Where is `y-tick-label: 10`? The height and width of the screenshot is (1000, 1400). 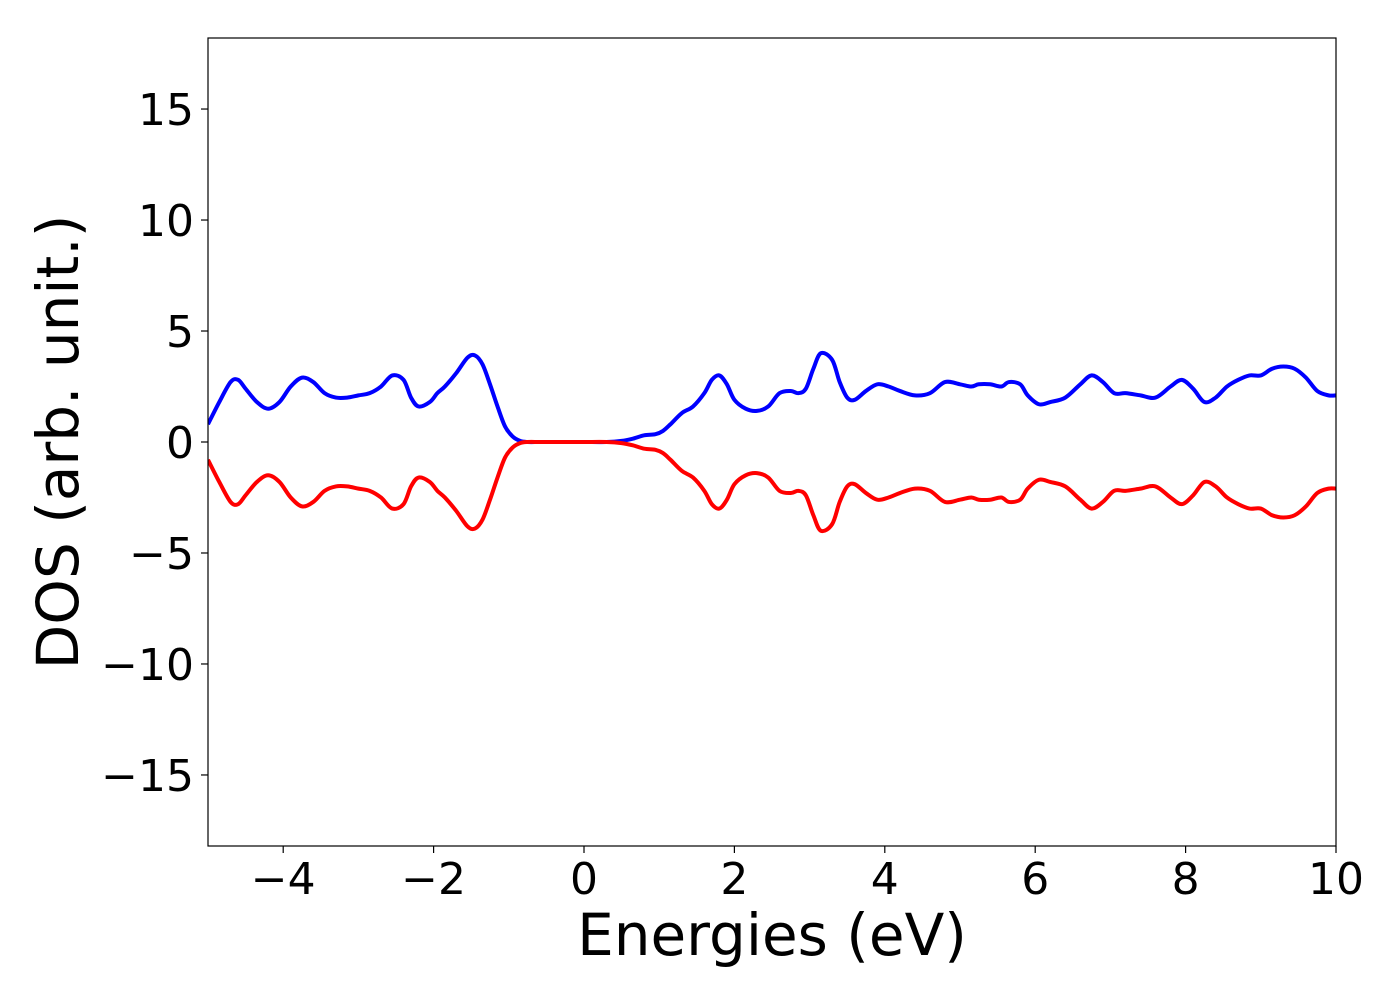 y-tick-label: 10 is located at coordinates (166, 221).